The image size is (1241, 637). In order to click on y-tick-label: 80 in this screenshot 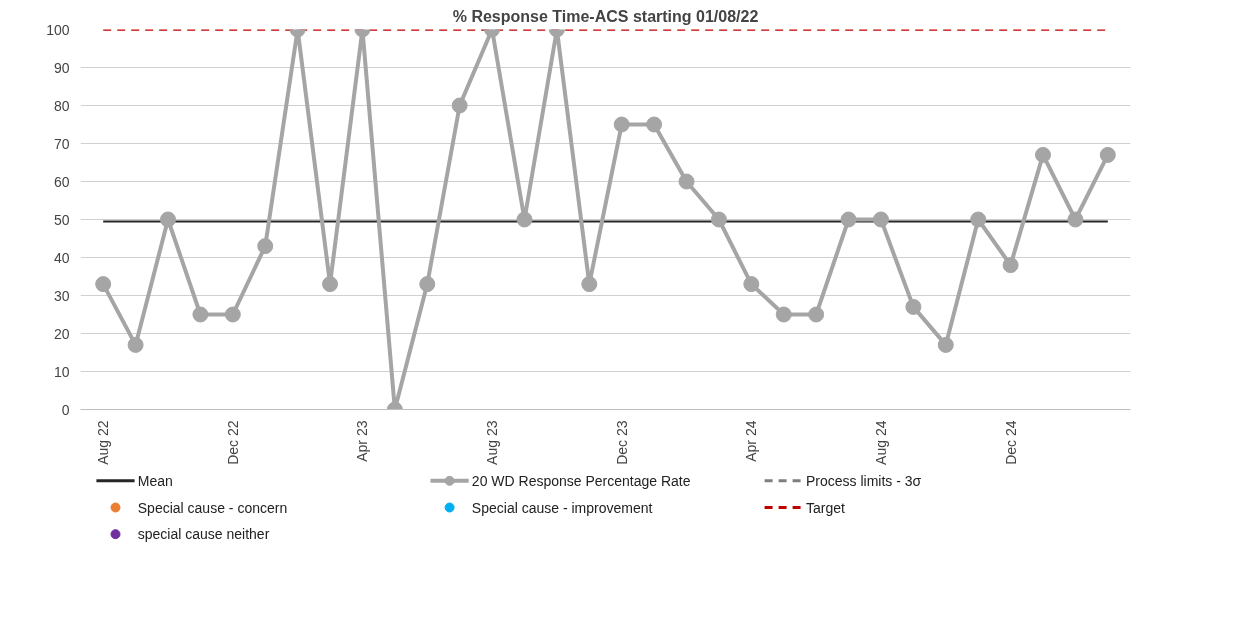, I will do `click(61, 105)`.